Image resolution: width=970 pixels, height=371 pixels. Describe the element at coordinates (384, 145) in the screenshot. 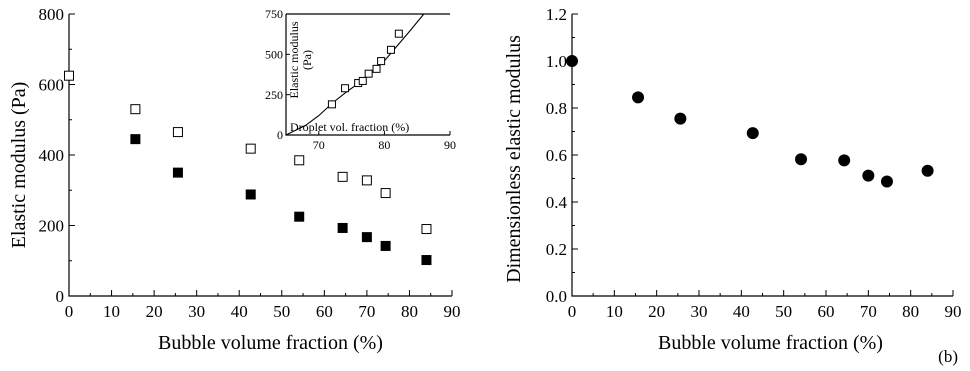

I see `inset-x-tick-label: 80` at that location.